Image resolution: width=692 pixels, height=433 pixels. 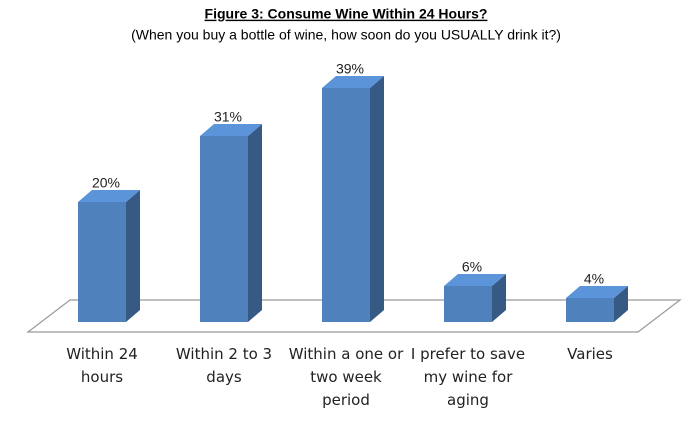 I want to click on x-tick-label: Within 2 to 3 days, so click(x=224, y=365).